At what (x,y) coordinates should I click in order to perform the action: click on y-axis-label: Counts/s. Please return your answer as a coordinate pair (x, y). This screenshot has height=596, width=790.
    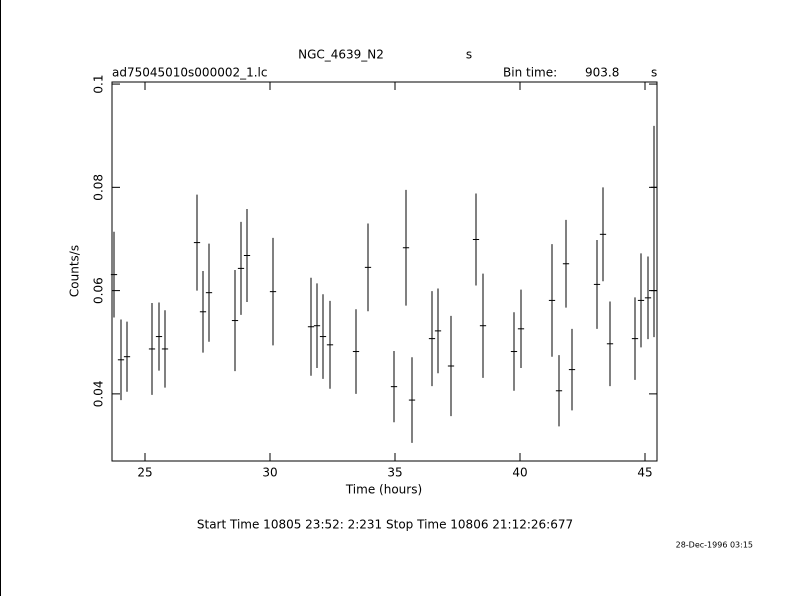
    Looking at the image, I should click on (75, 271).